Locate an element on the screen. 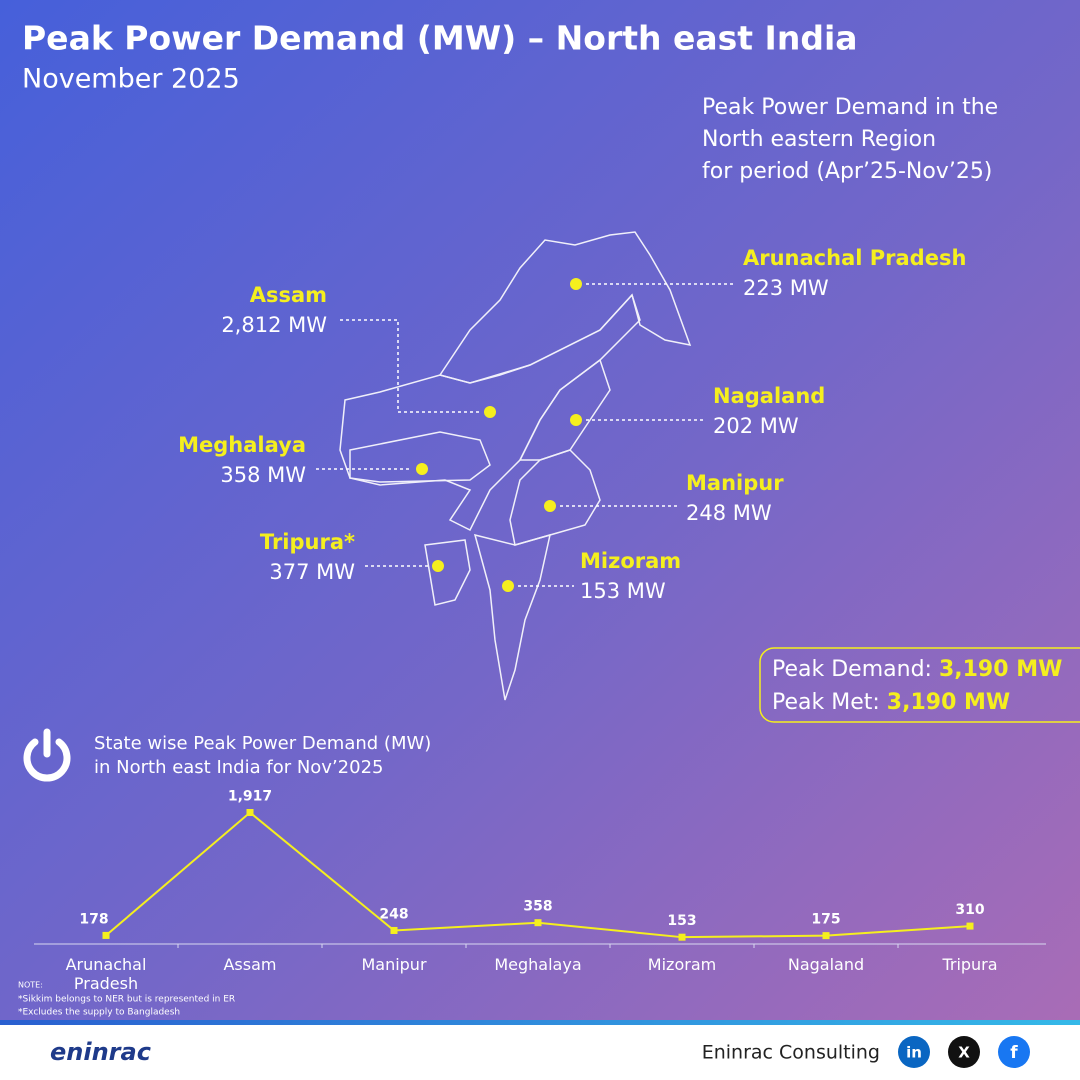  x-icon is located at coordinates (964, 1052).